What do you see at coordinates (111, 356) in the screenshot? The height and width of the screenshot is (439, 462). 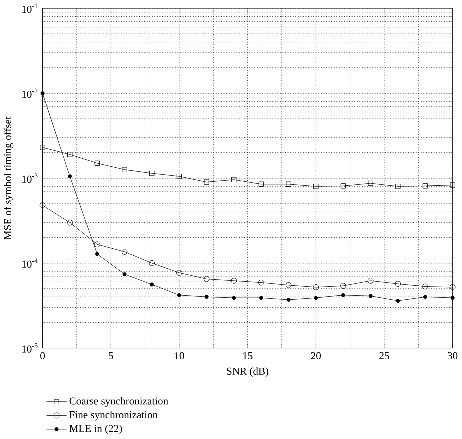 I see `x-tick-label: 5` at bounding box center [111, 356].